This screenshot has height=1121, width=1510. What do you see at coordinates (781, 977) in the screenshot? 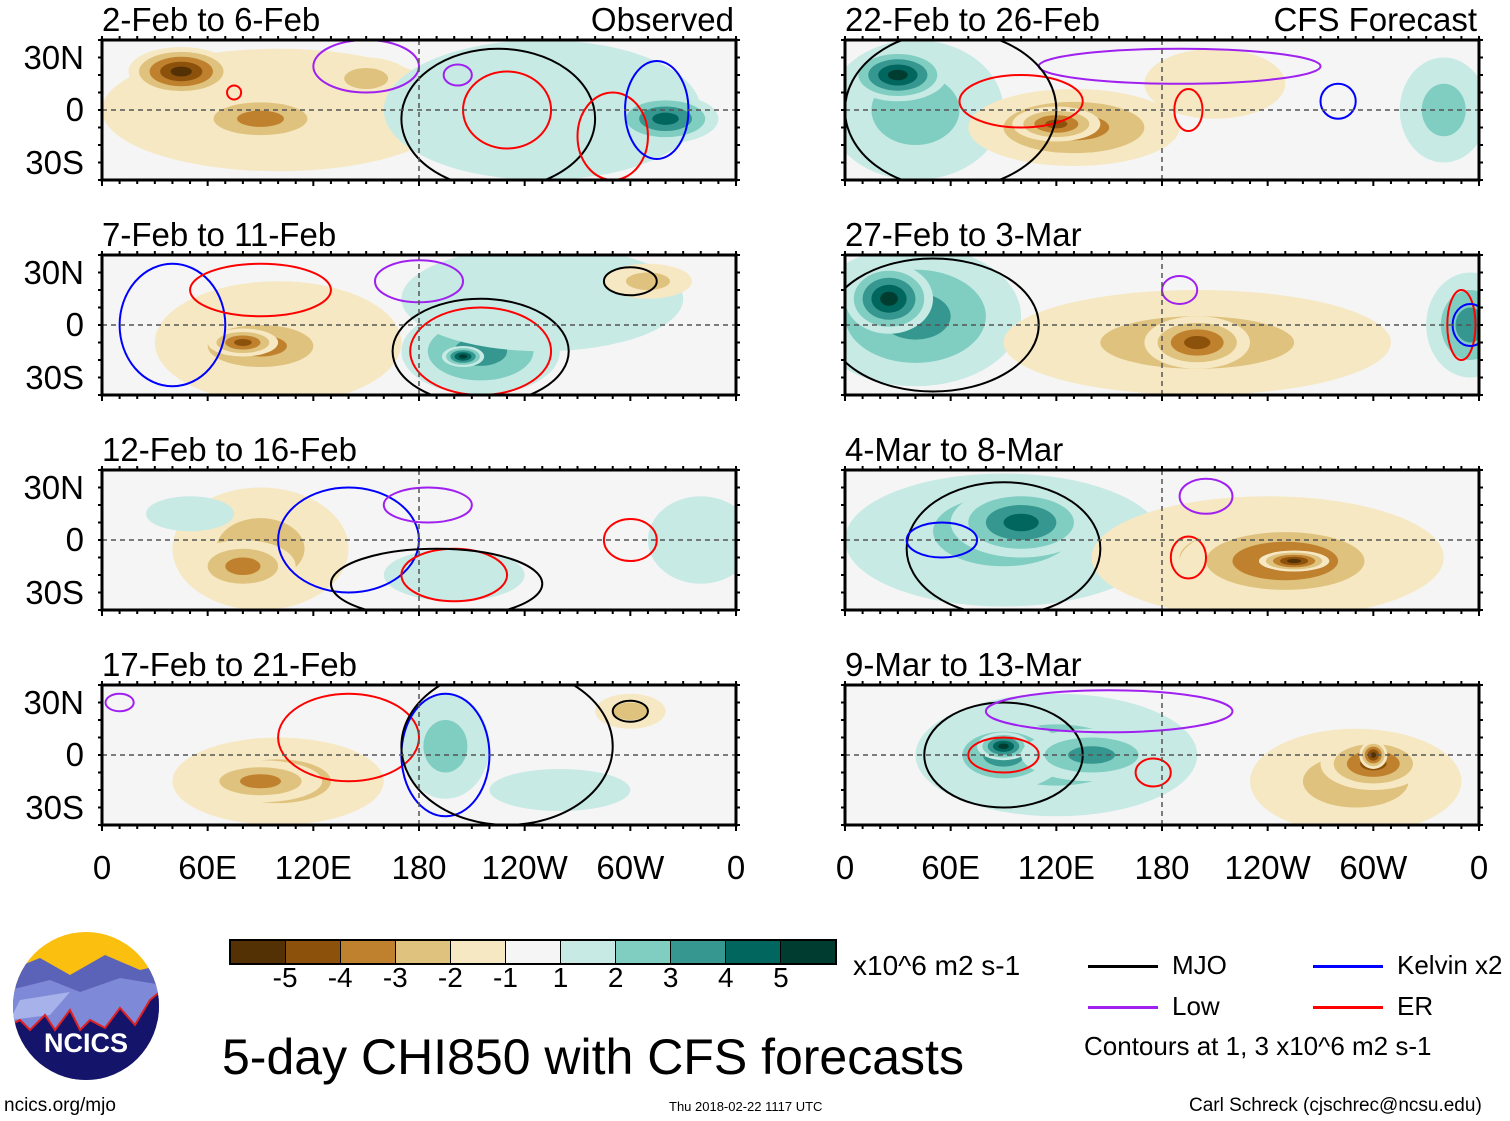
I see `colorbar-label: 5` at bounding box center [781, 977].